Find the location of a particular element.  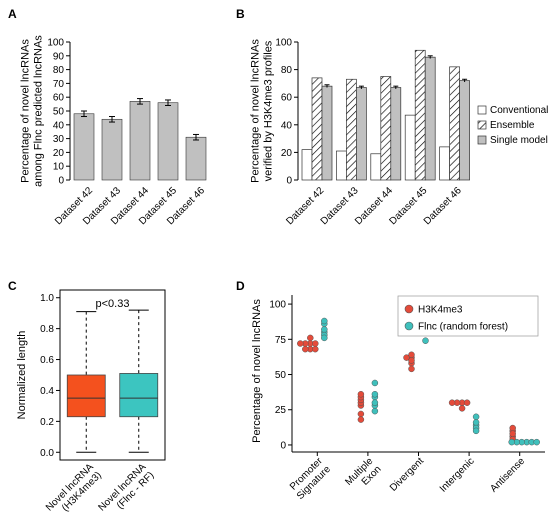

y-tick-label: 75 is located at coordinates (281, 340).